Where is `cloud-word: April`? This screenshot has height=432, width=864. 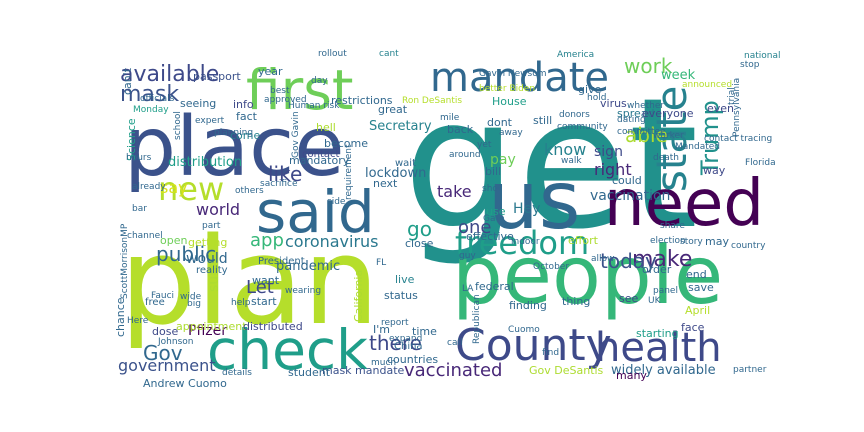 cloud-word: April is located at coordinates (697, 310).